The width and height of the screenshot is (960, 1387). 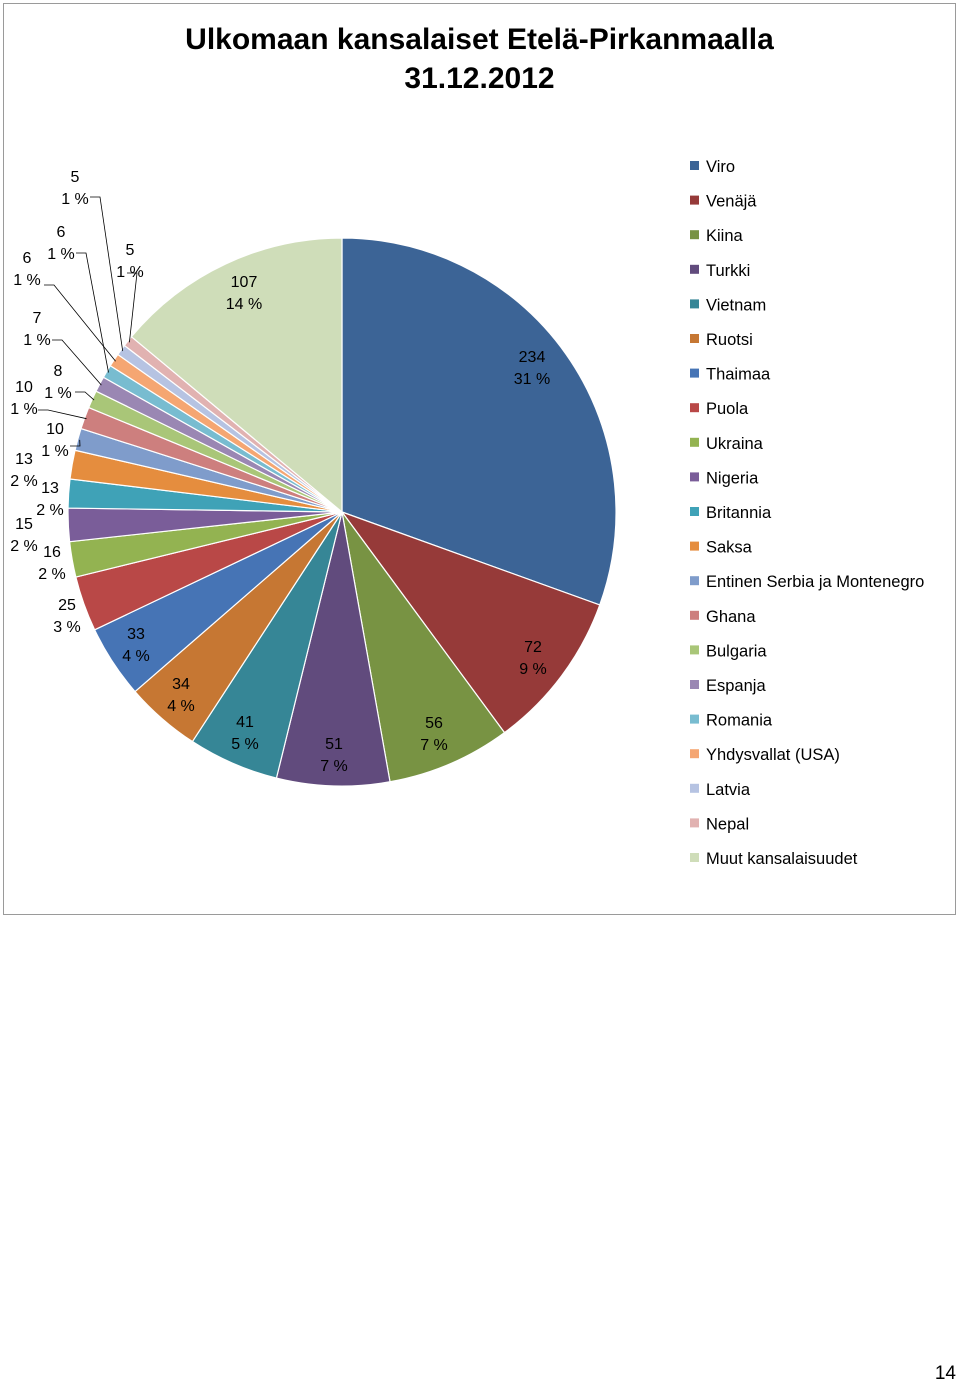 What do you see at coordinates (479, 421) in the screenshot?
I see `pie-slice-viro` at bounding box center [479, 421].